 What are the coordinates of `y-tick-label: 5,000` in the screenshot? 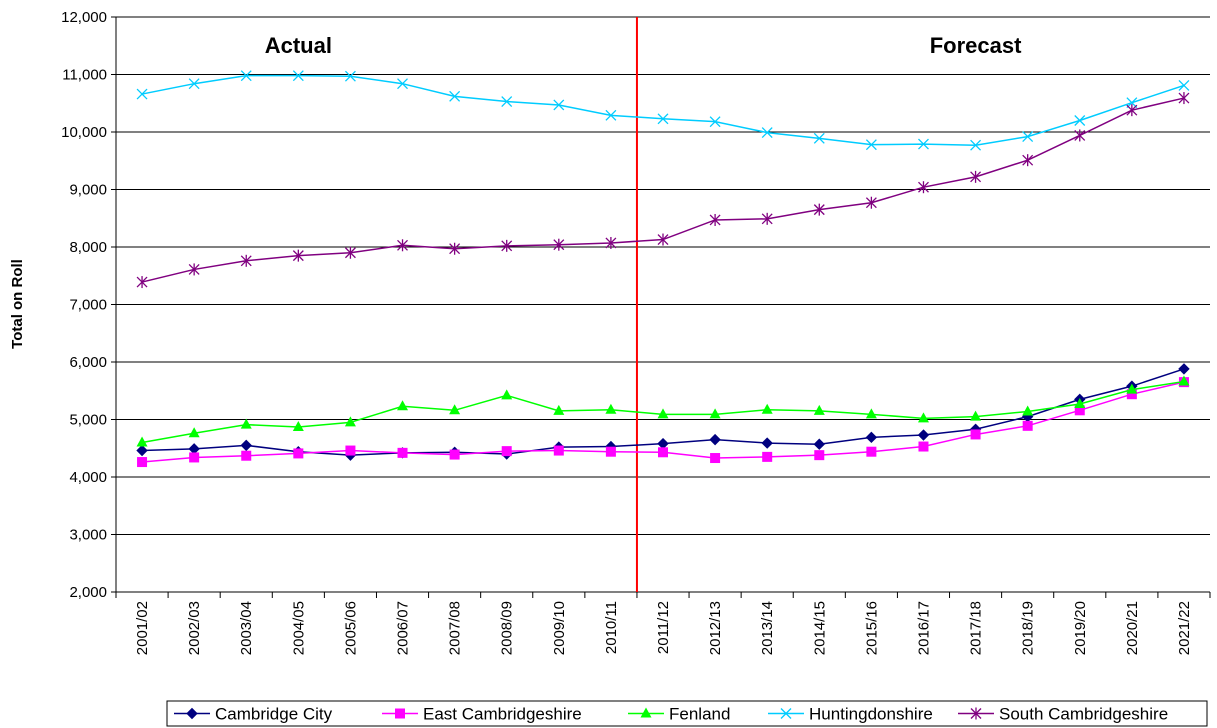 It's located at (88, 420).